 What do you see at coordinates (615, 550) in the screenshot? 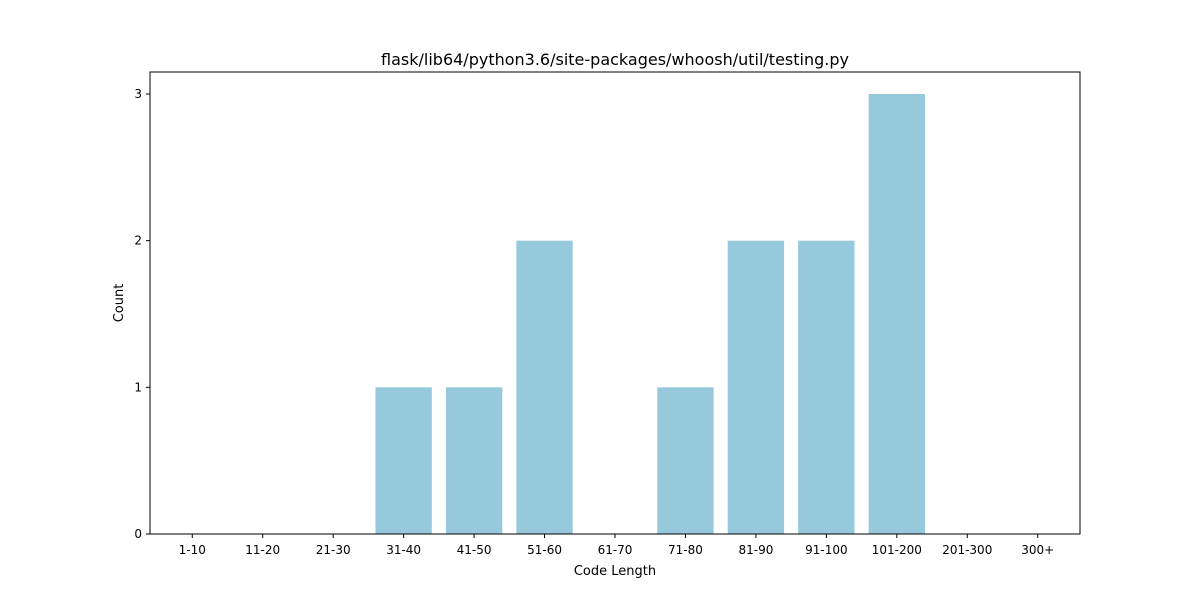
I see `x-tick-label: 61-70` at bounding box center [615, 550].